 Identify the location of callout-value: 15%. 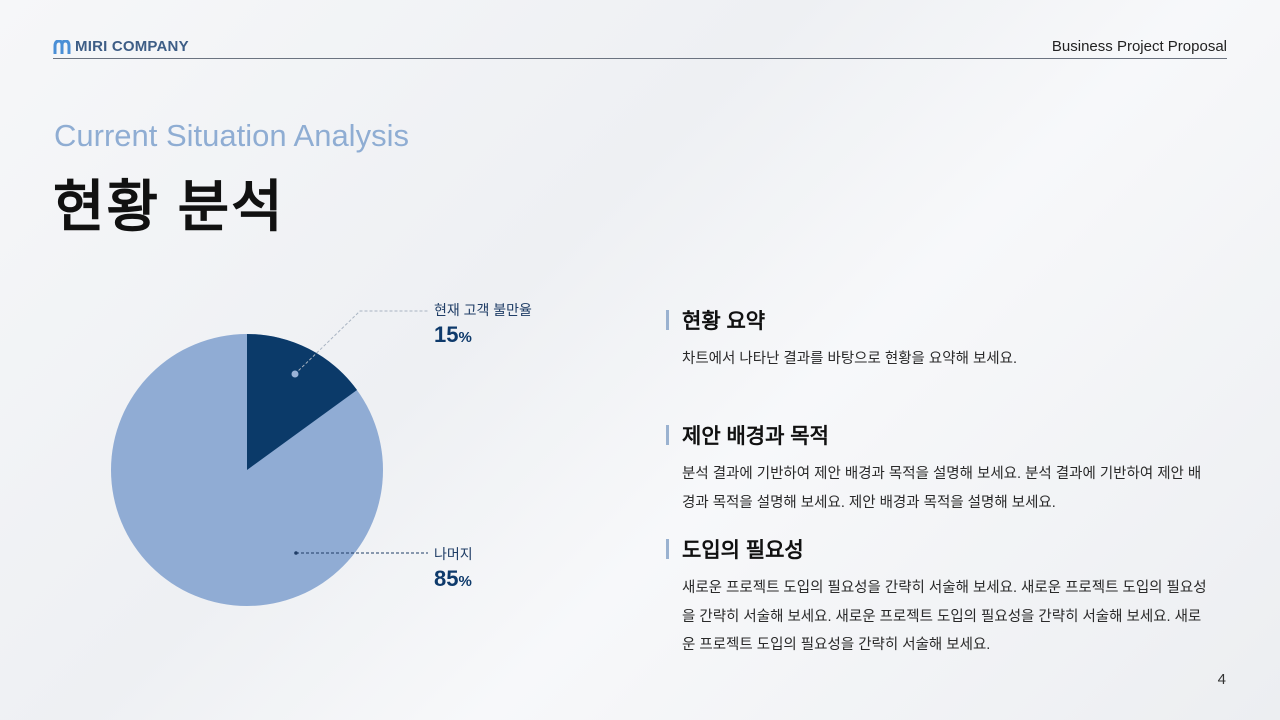
(453, 334).